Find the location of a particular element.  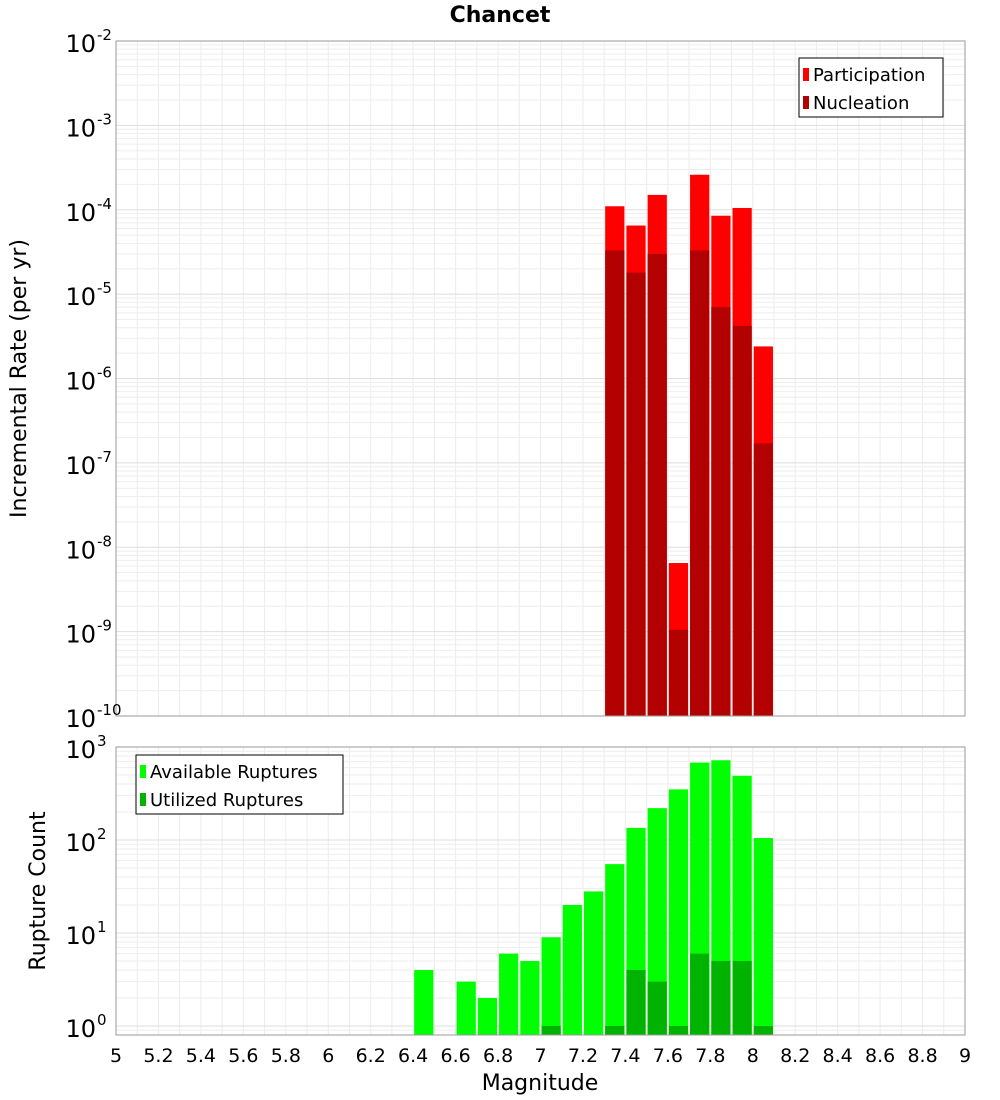

x-tick-label: 8.2 is located at coordinates (795, 1056).